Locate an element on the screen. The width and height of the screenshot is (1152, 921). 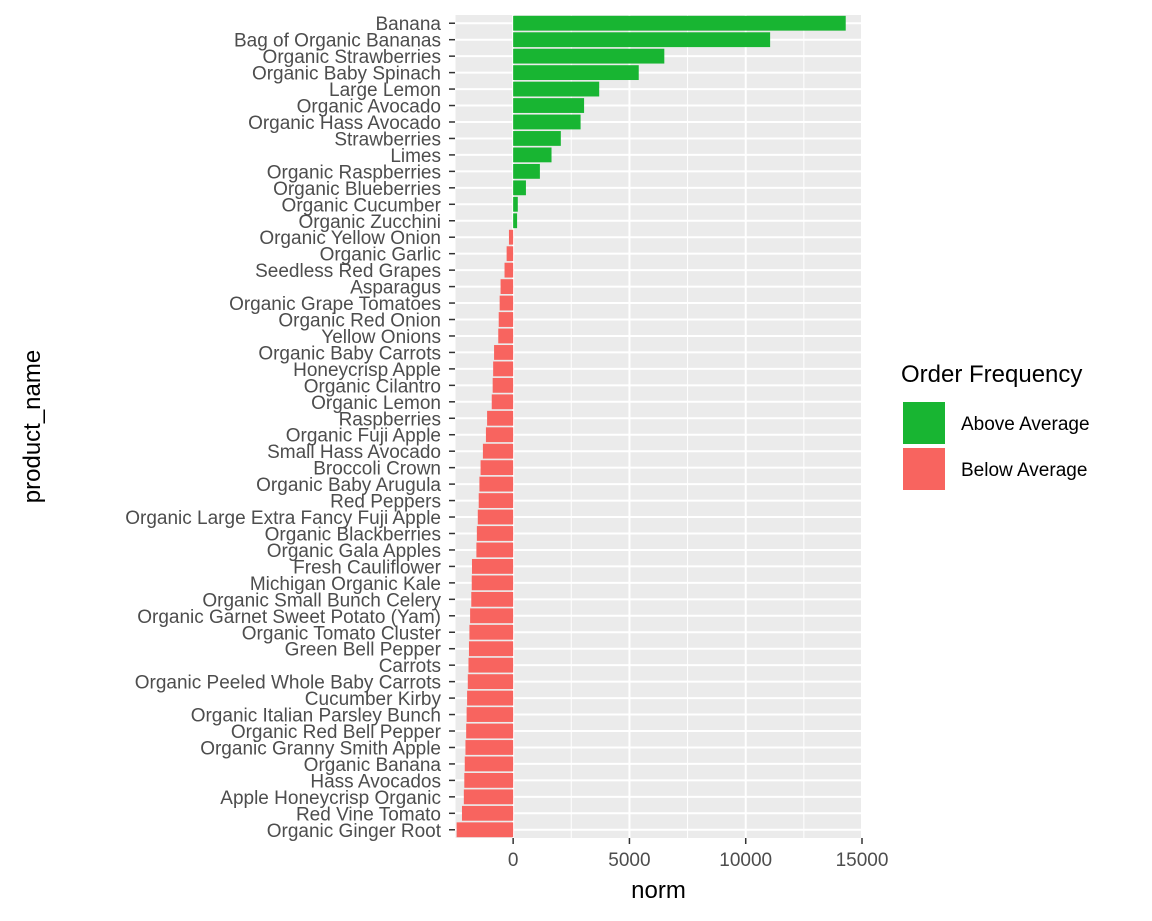
y-tick-label: Organic Raspberries is located at coordinates (354, 172).